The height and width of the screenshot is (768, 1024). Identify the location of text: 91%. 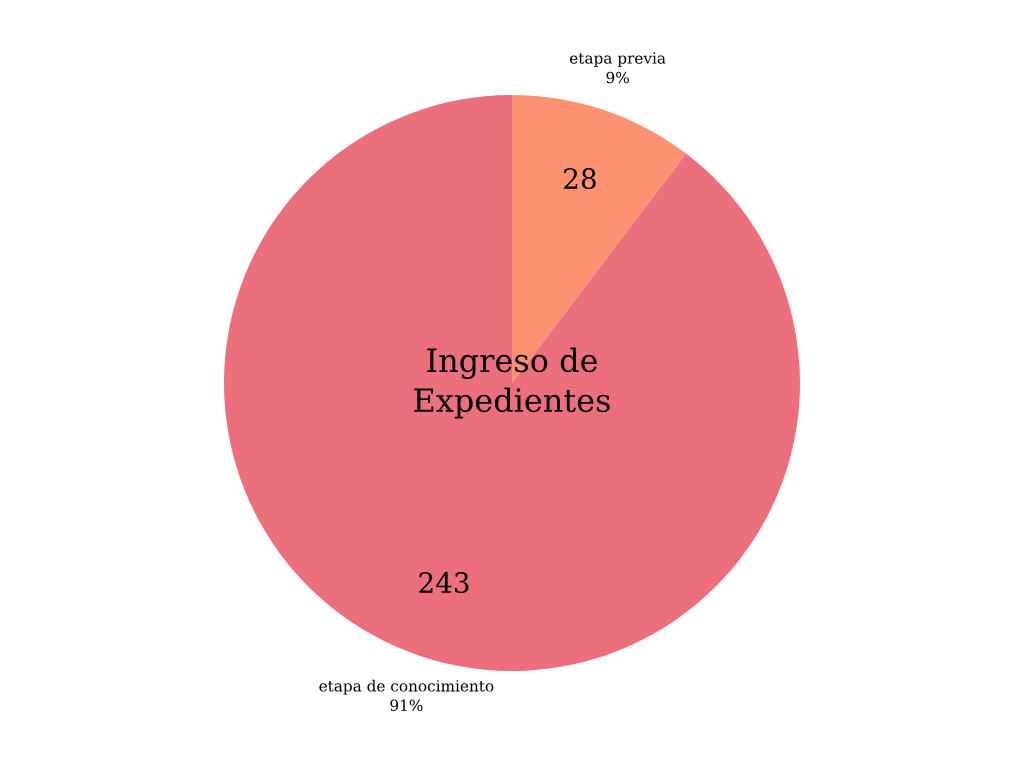
(406, 705).